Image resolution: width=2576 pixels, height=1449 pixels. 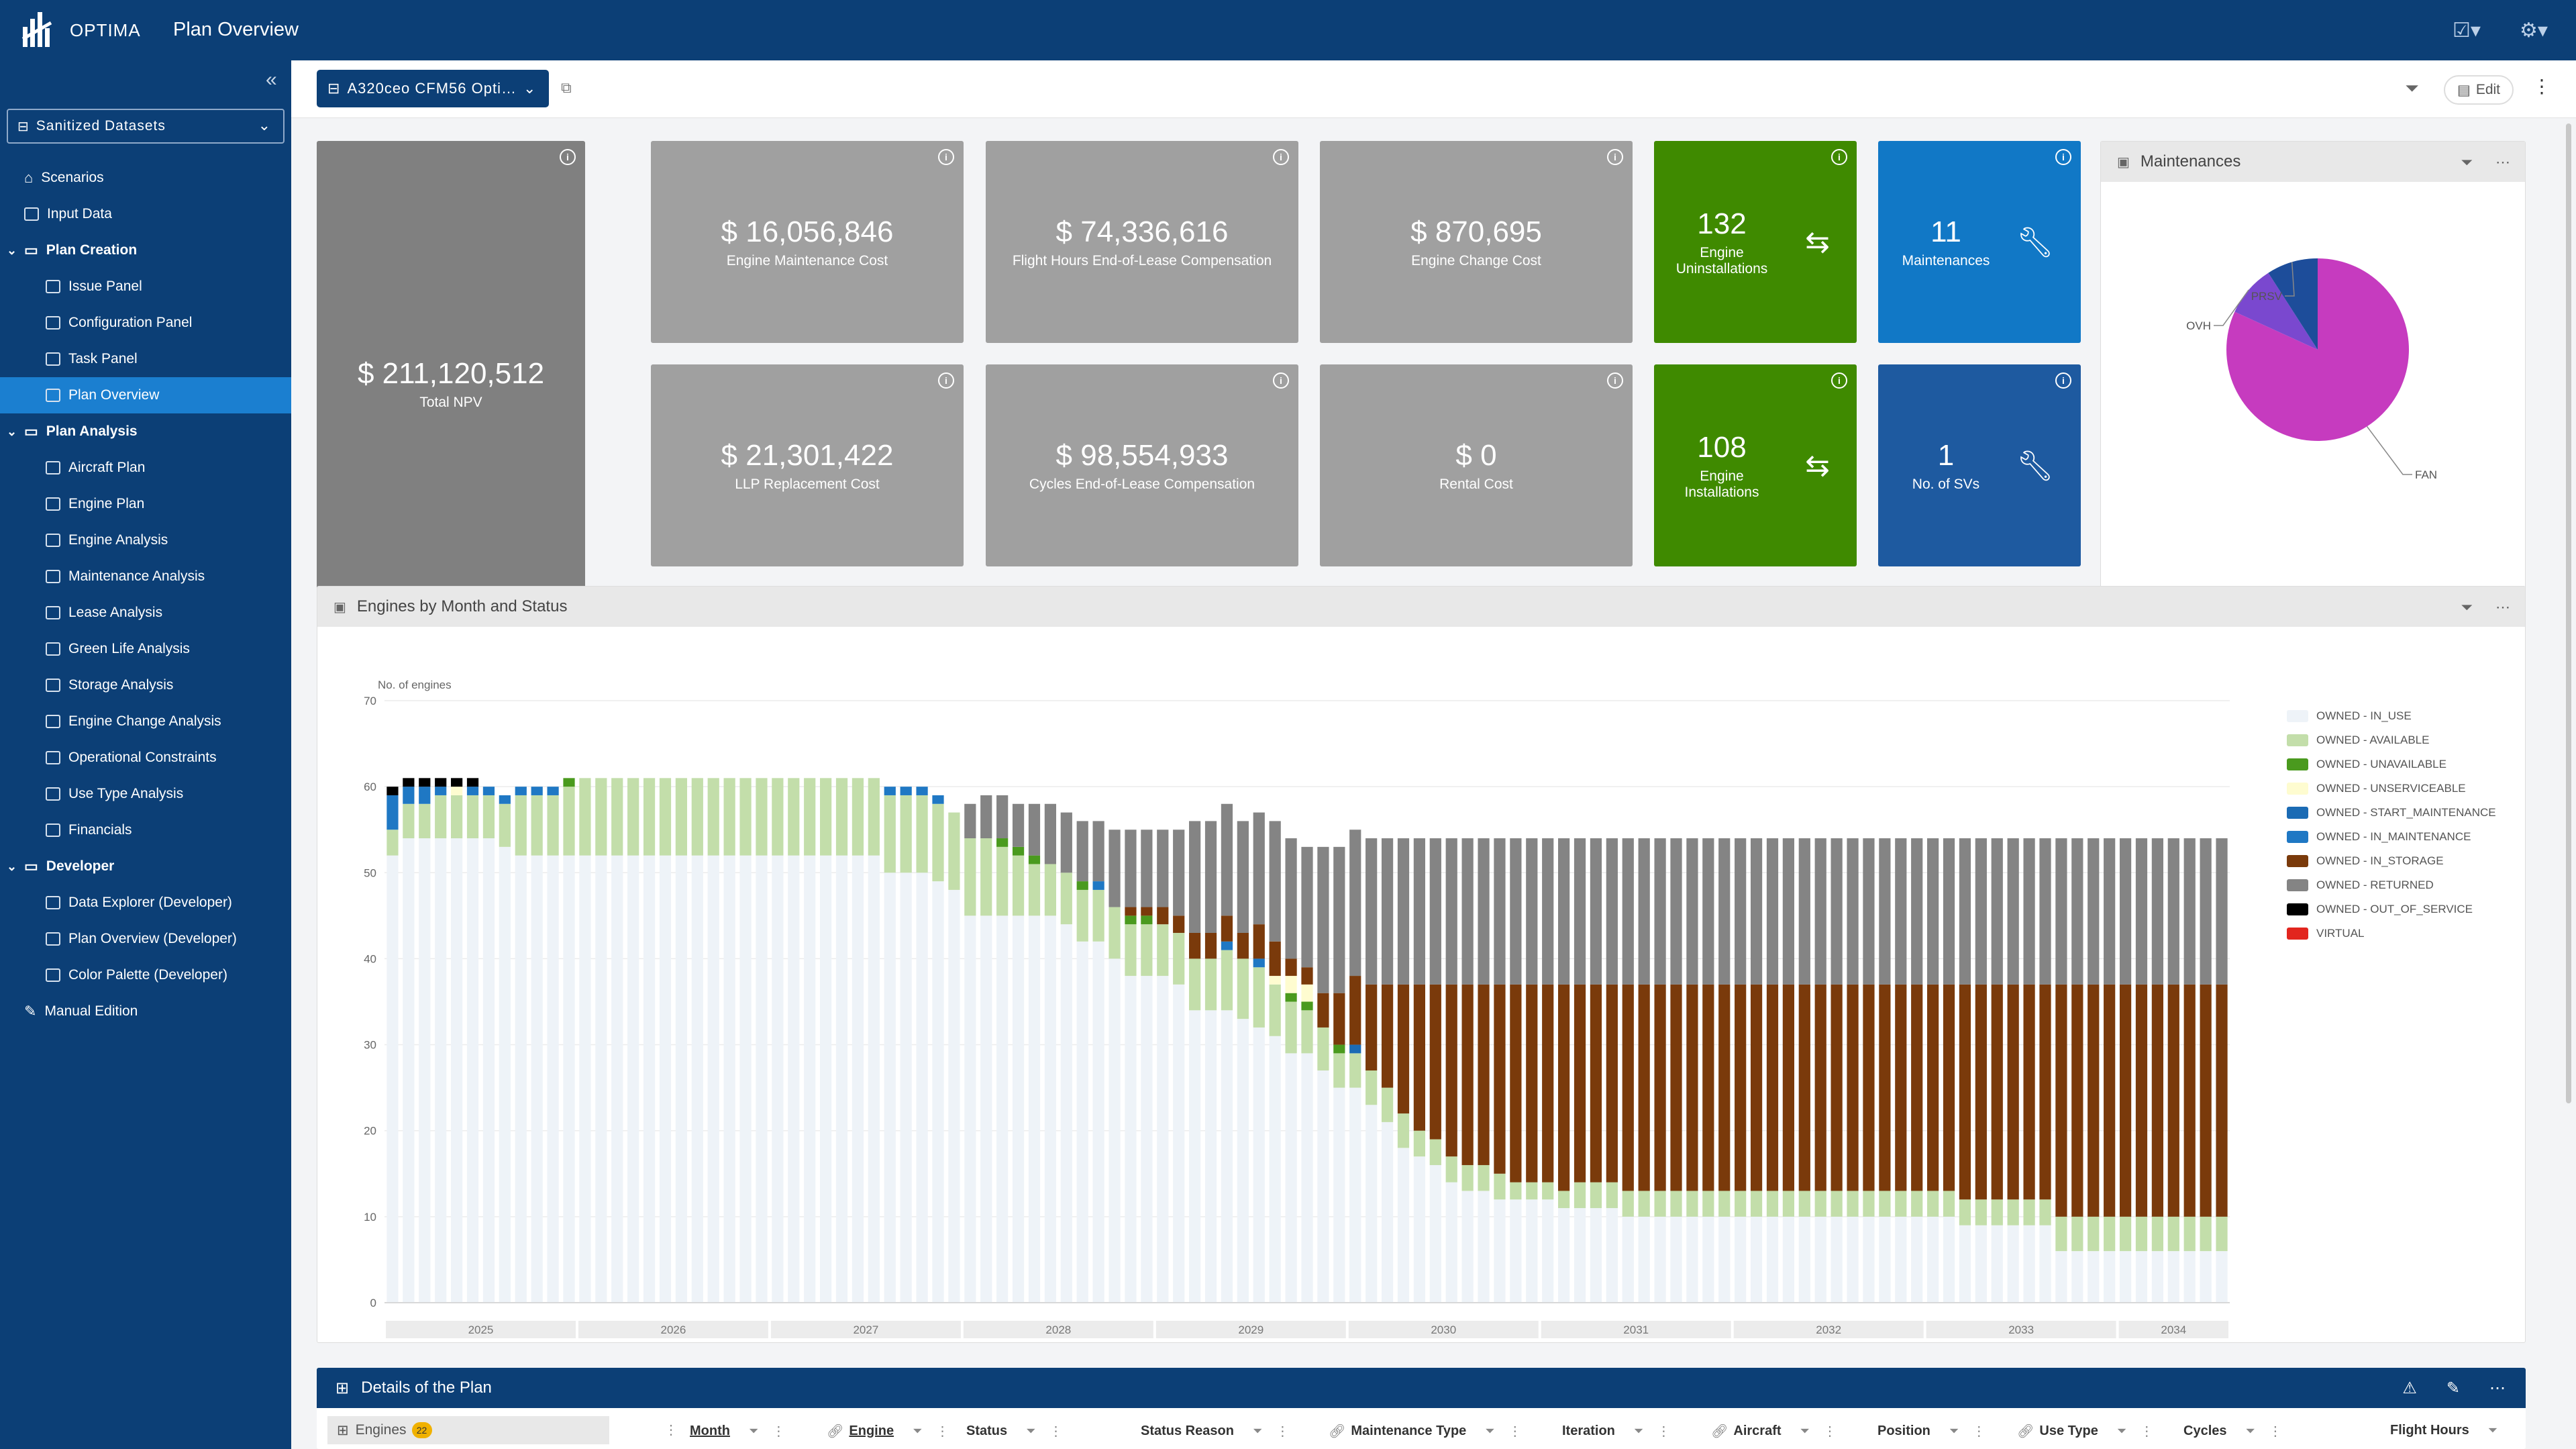 What do you see at coordinates (2409, 1388) in the screenshot?
I see `warning-icon: ⚠` at bounding box center [2409, 1388].